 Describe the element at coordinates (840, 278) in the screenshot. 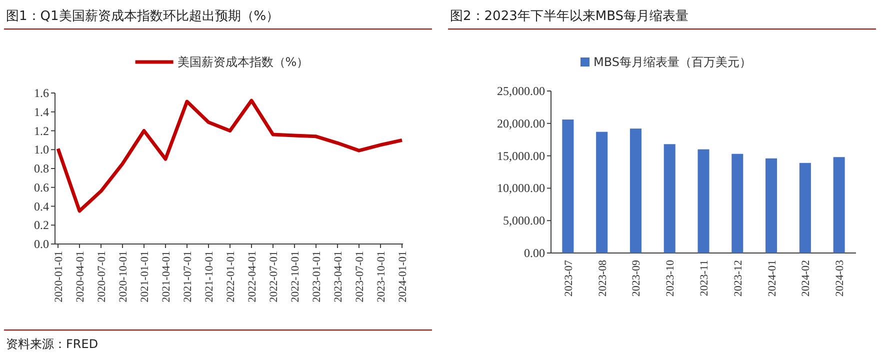

I see `x-tick-label: 2024-03` at that location.